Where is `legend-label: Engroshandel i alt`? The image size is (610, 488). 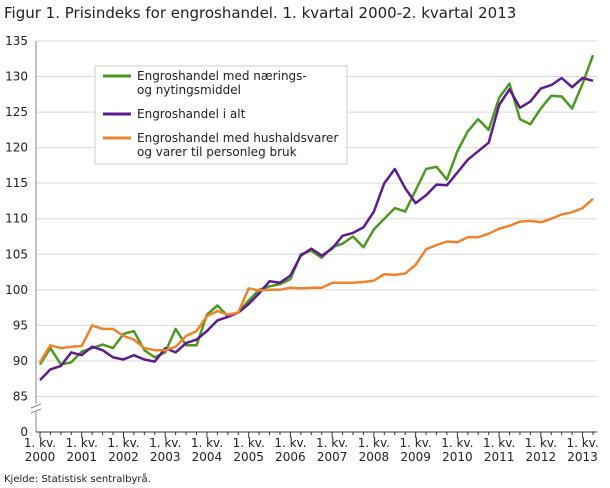 legend-label: Engroshandel i alt is located at coordinates (191, 114).